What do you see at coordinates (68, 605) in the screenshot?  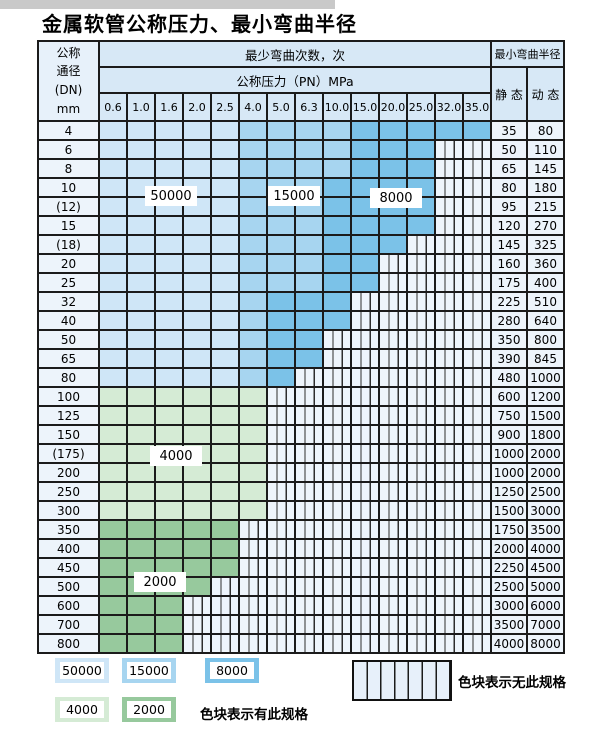 I see `dn-label: 600` at bounding box center [68, 605].